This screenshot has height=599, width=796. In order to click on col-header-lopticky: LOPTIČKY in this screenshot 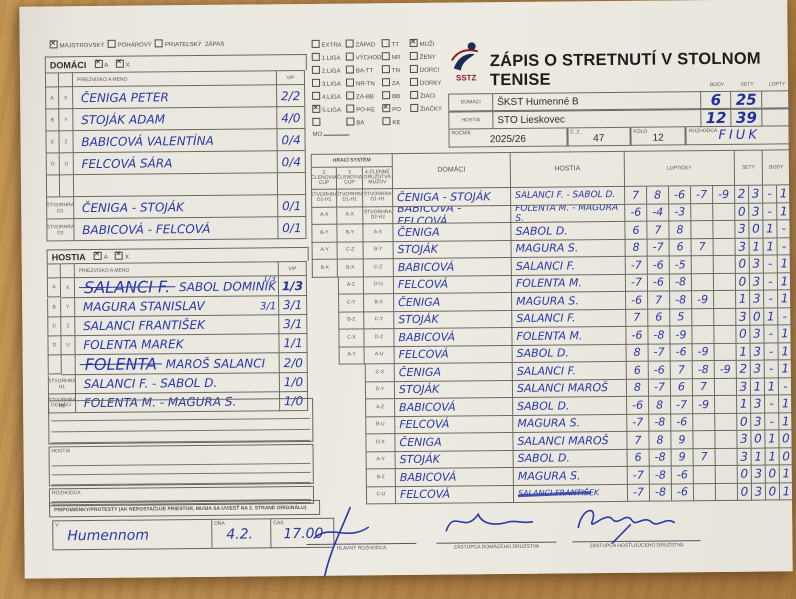, I will do `click(680, 168)`.